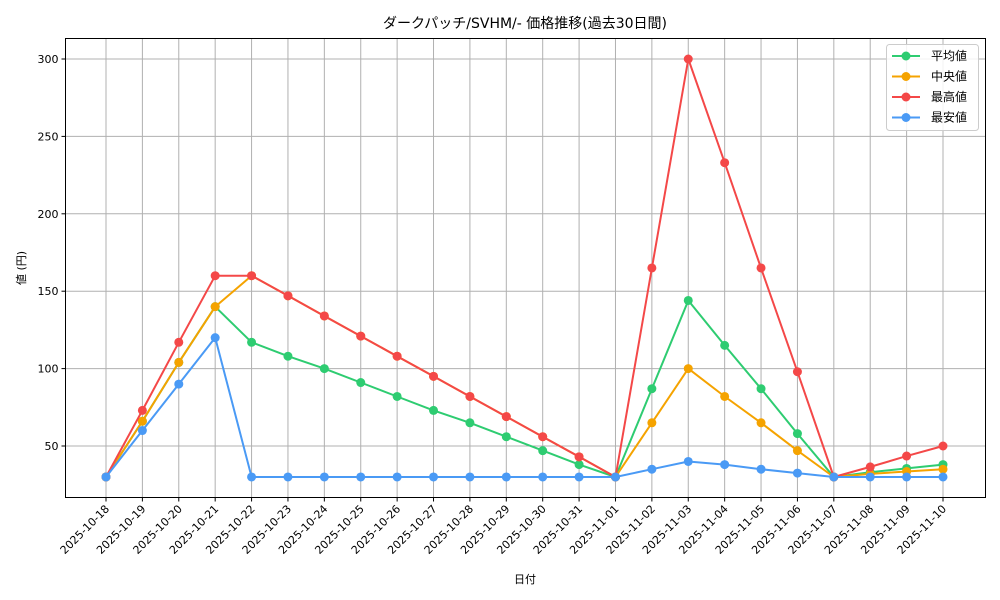 This screenshot has width=1000, height=600. I want to click on x-axis-label: 日付, so click(525, 579).